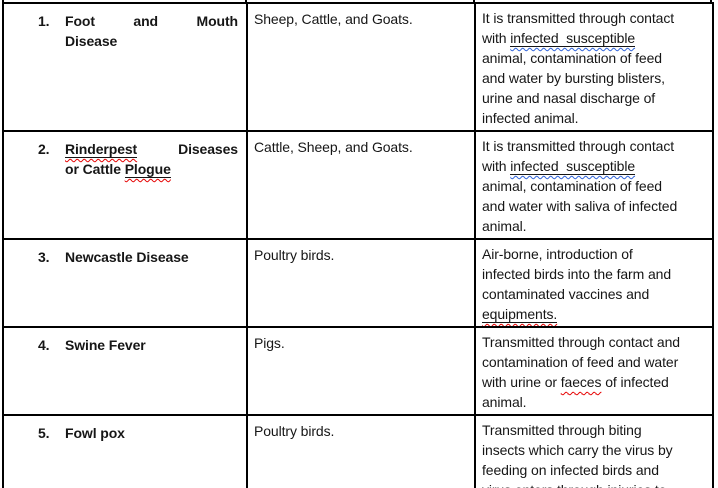 The width and height of the screenshot is (718, 488). I want to click on text-segment: Fowl pox, so click(95, 433).